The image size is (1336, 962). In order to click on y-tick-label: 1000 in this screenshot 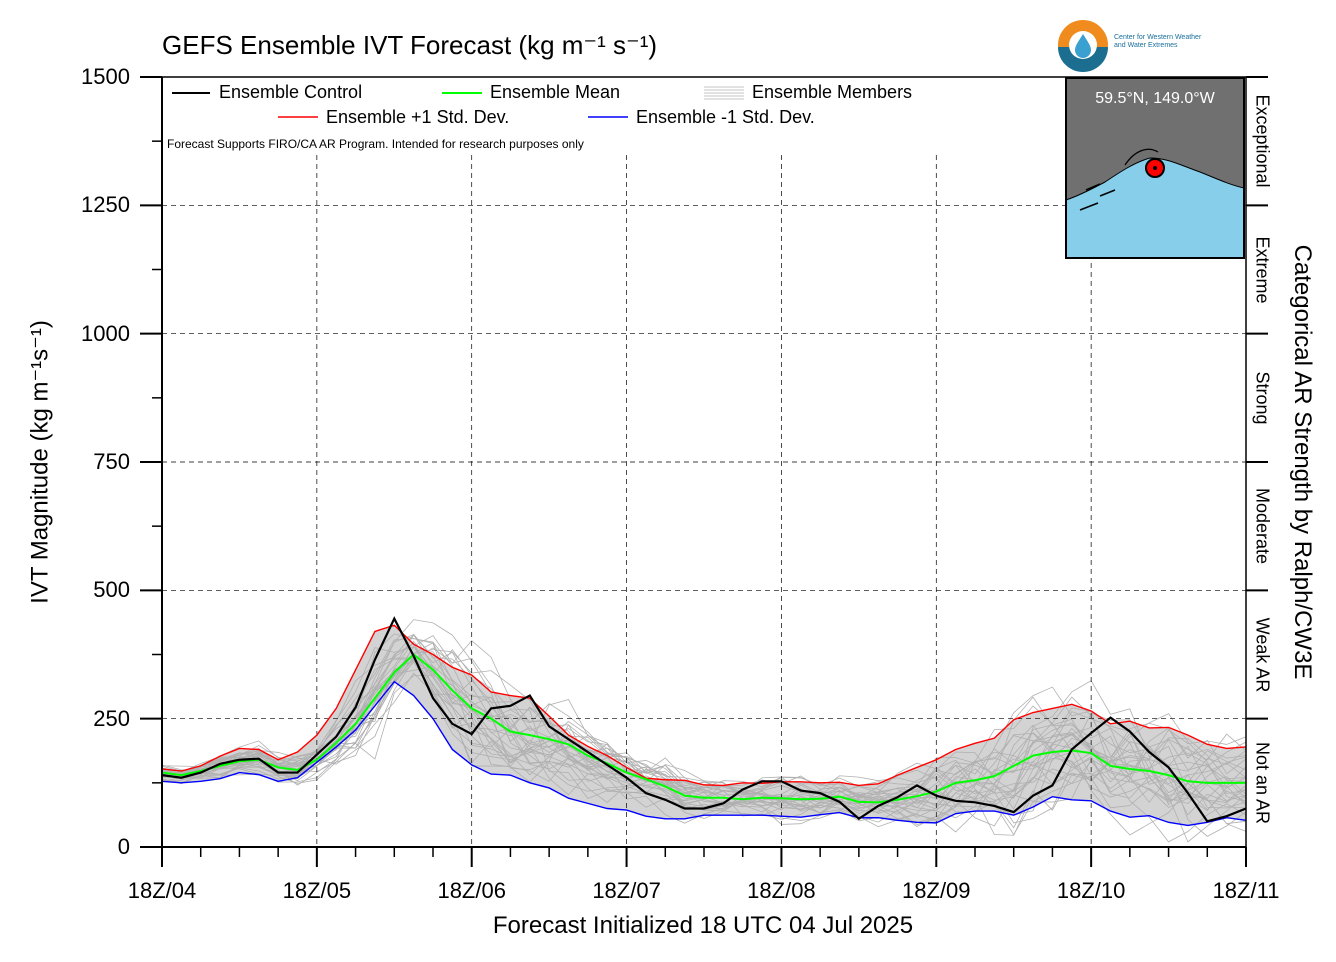, I will do `click(105, 333)`.